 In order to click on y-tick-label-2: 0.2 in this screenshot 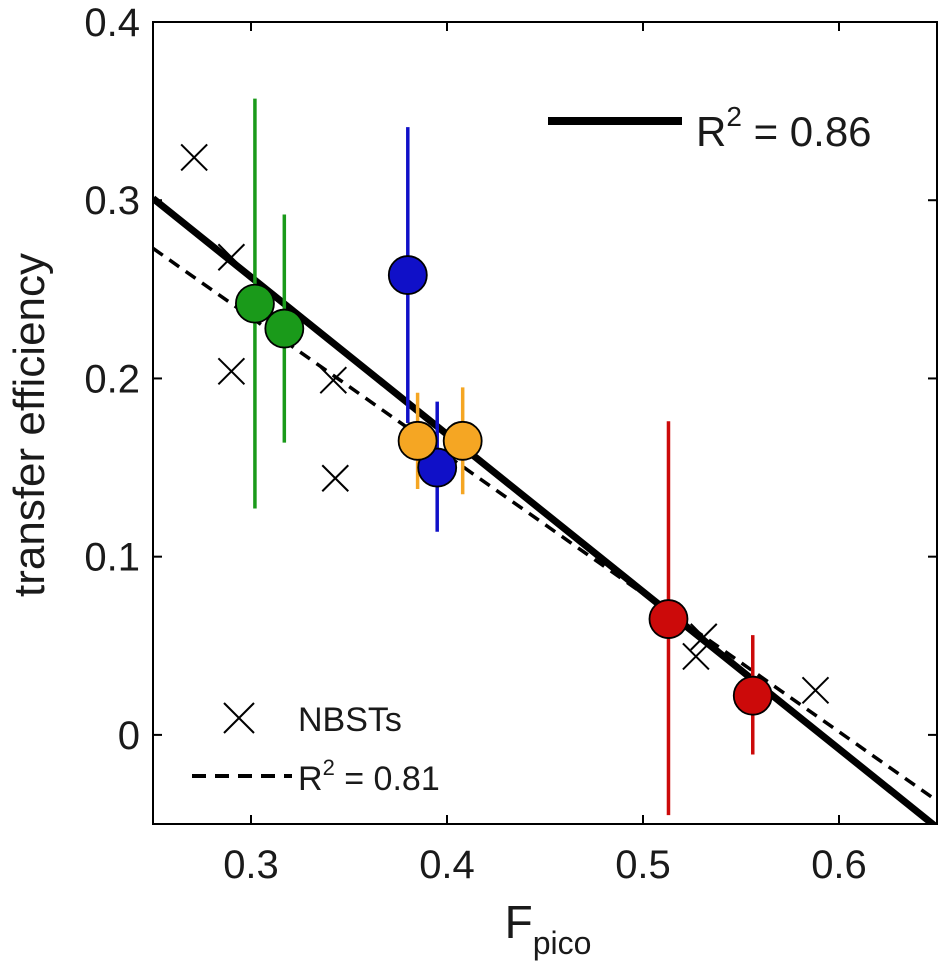, I will do `click(112, 379)`.